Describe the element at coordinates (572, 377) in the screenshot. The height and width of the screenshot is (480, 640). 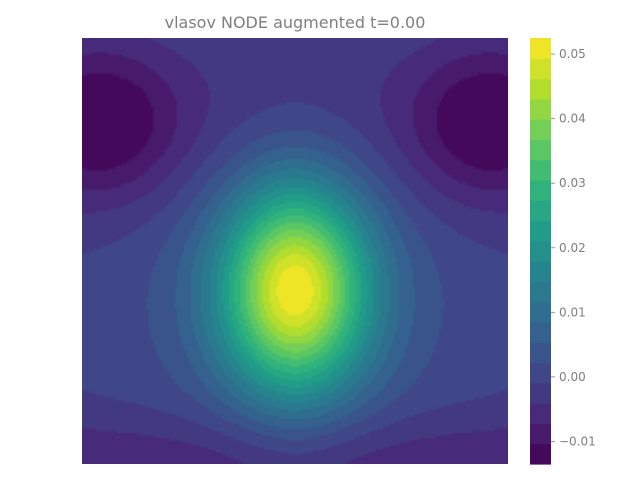
I see `colorbar-tick-label: 0.00` at that location.